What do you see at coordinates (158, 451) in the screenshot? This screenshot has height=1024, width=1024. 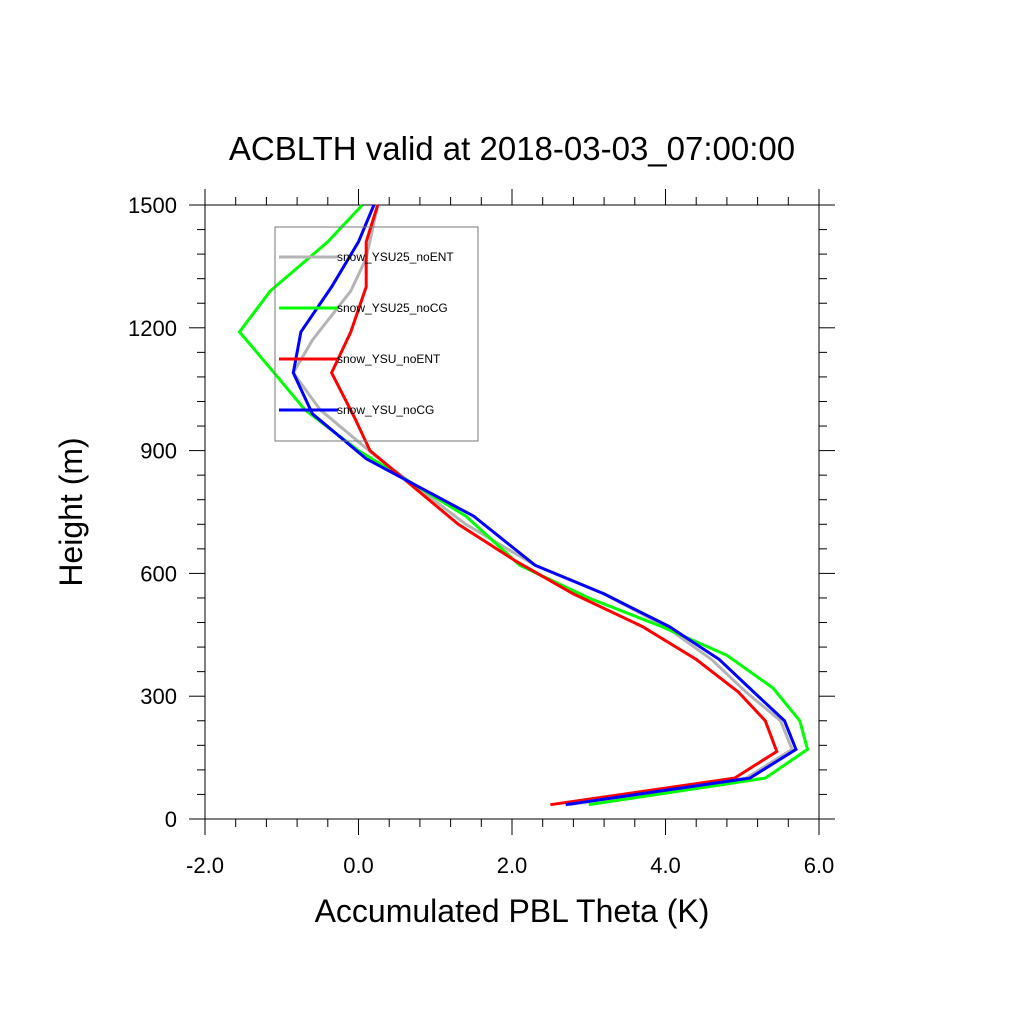 I see `y-tick-label: 900` at bounding box center [158, 451].